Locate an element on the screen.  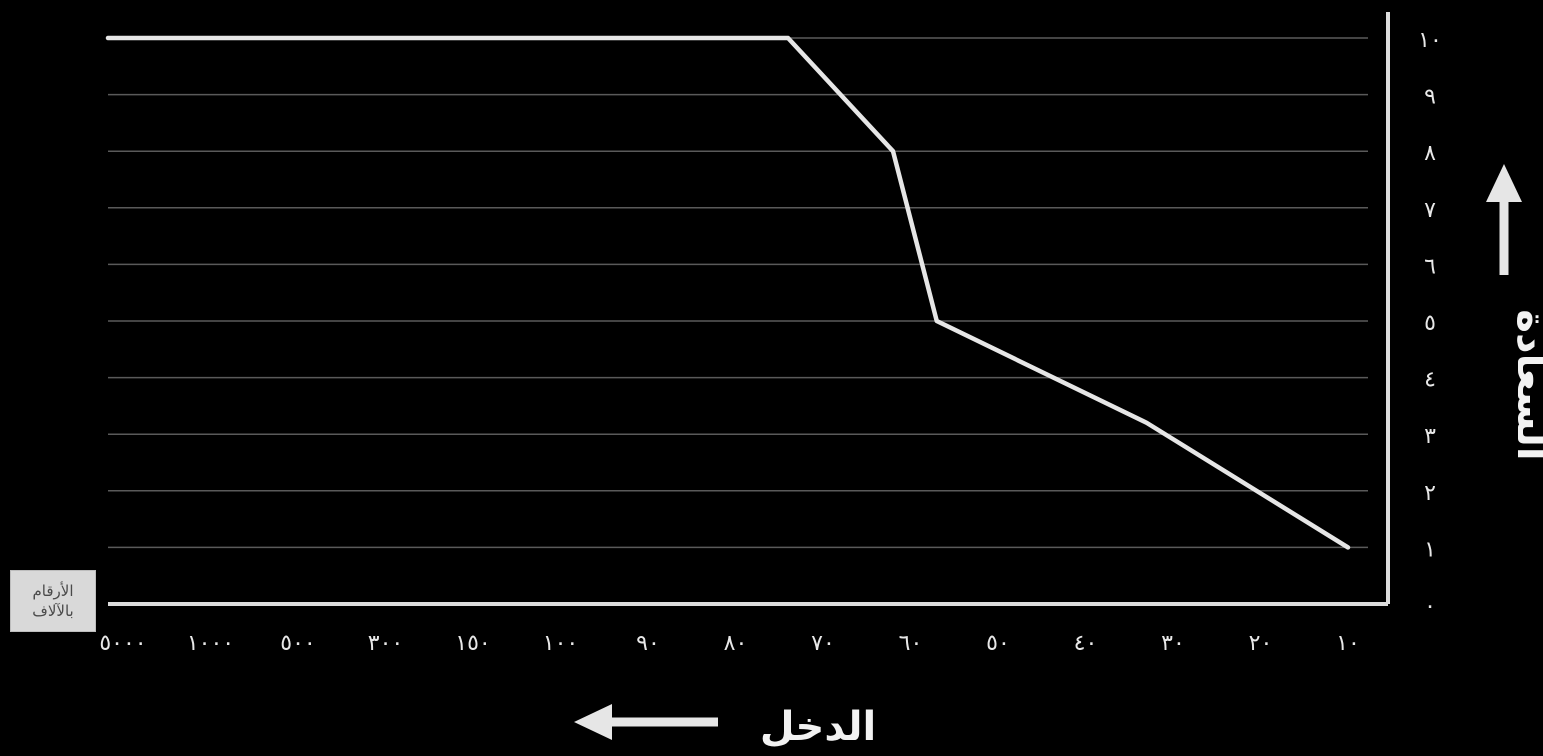
x-tick-label: ١٠٠٠ is located at coordinates (210, 643).